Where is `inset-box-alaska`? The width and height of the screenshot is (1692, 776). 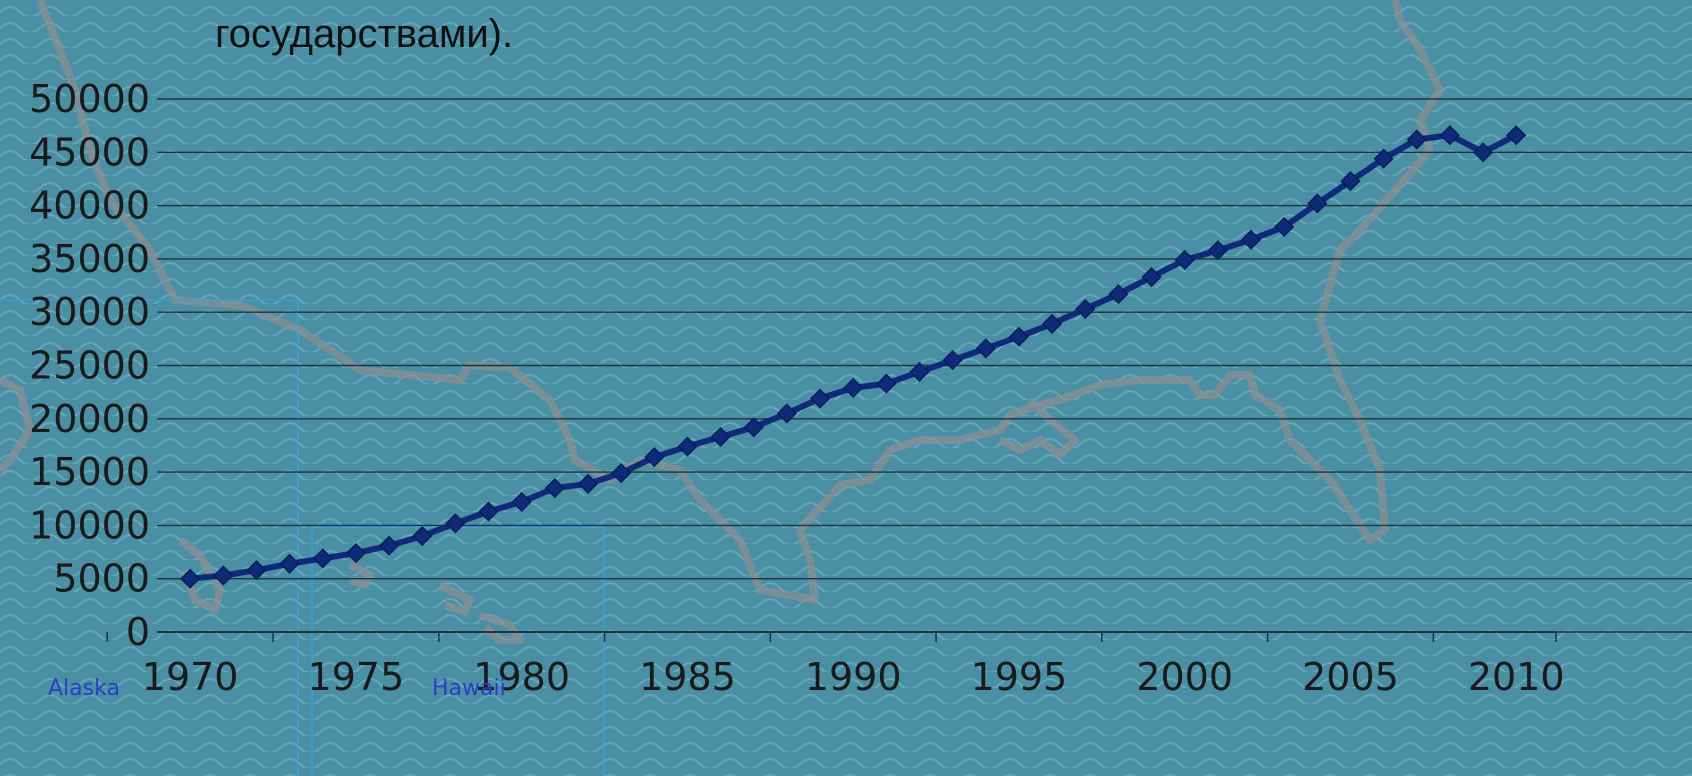
inset-box-alaska is located at coordinates (149, 537).